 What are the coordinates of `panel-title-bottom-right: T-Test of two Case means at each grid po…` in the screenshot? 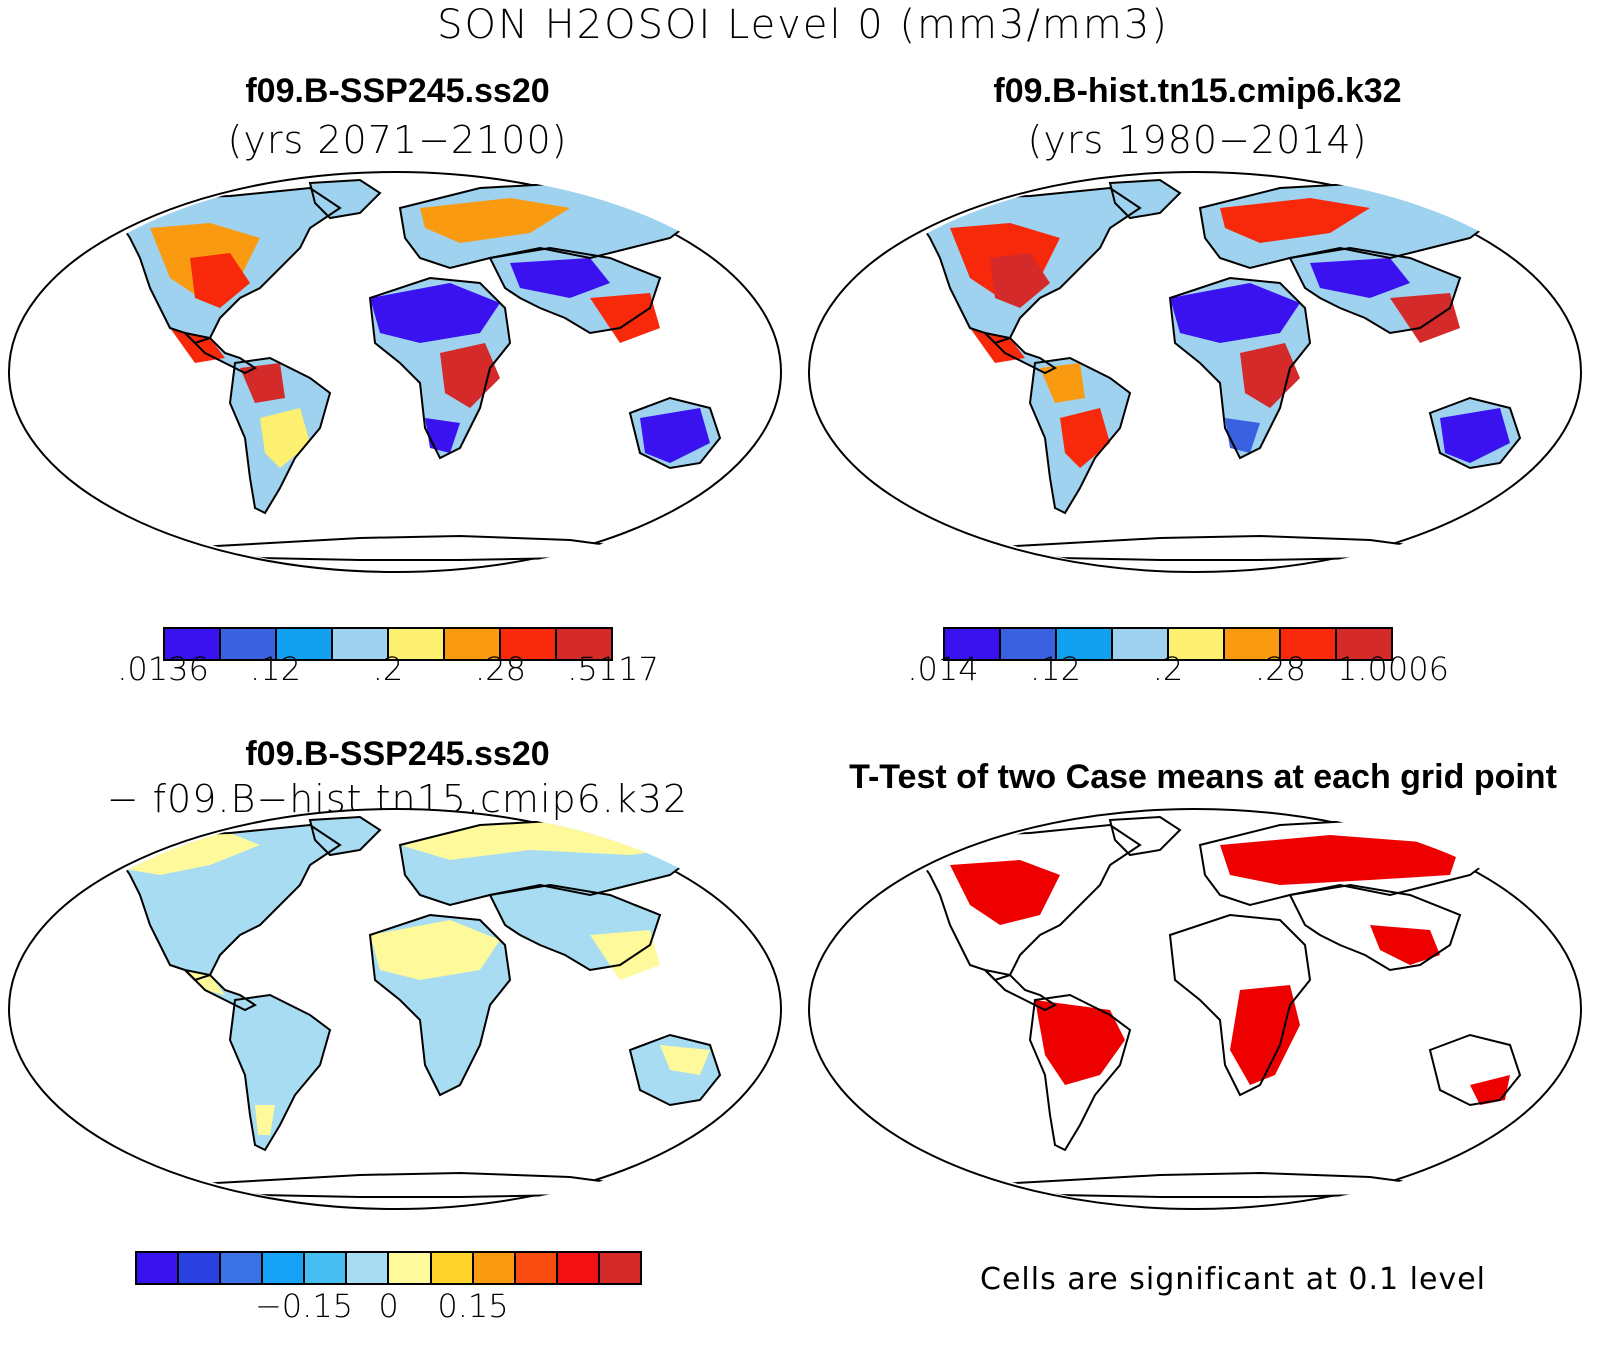 It's located at (1203, 777).